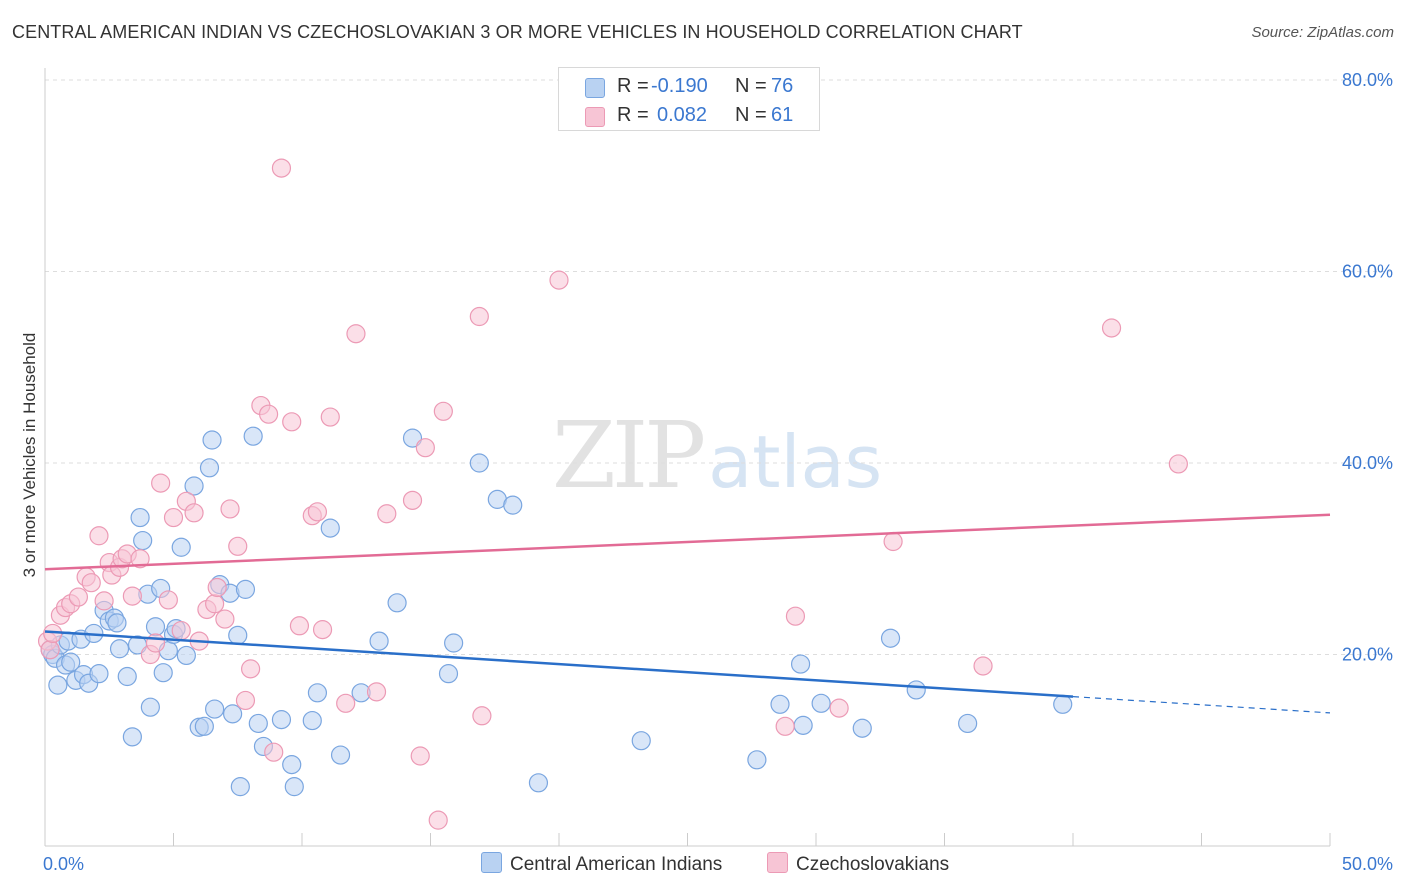  Describe the element at coordinates (679, 86) in the screenshot. I see `legend-r-value: -0.190` at that location.